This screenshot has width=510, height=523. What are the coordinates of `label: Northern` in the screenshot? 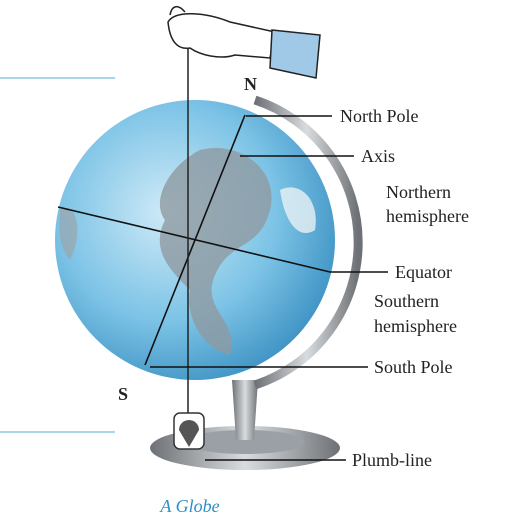 It's located at (418, 192).